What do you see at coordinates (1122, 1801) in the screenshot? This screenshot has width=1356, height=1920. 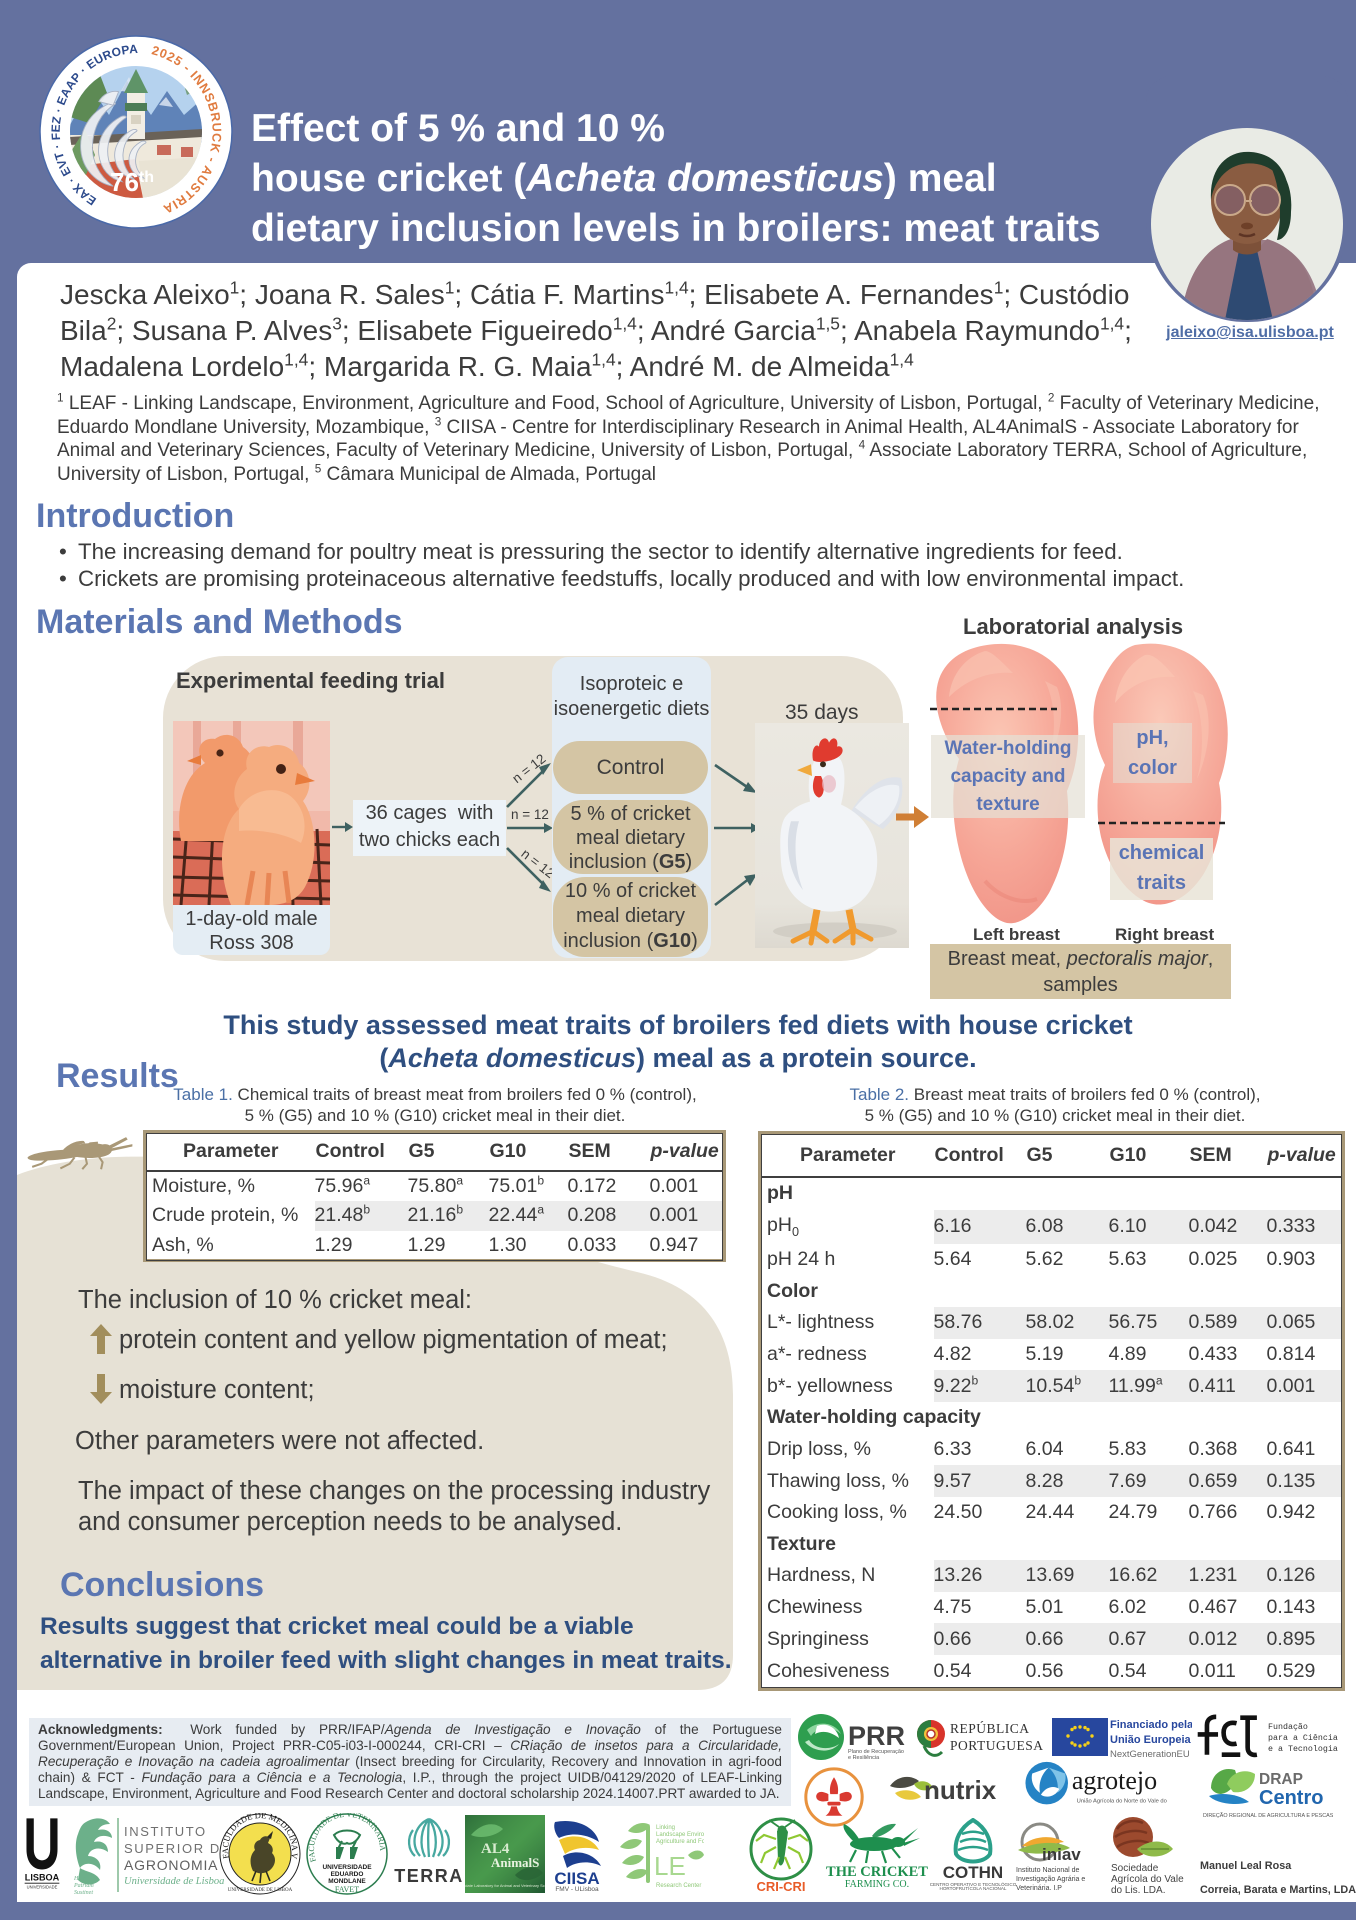 I see `svg-text:União Agrícola do Norte do Val: União Agrícola do Norte do Vale do Tejo` at bounding box center [1122, 1801].